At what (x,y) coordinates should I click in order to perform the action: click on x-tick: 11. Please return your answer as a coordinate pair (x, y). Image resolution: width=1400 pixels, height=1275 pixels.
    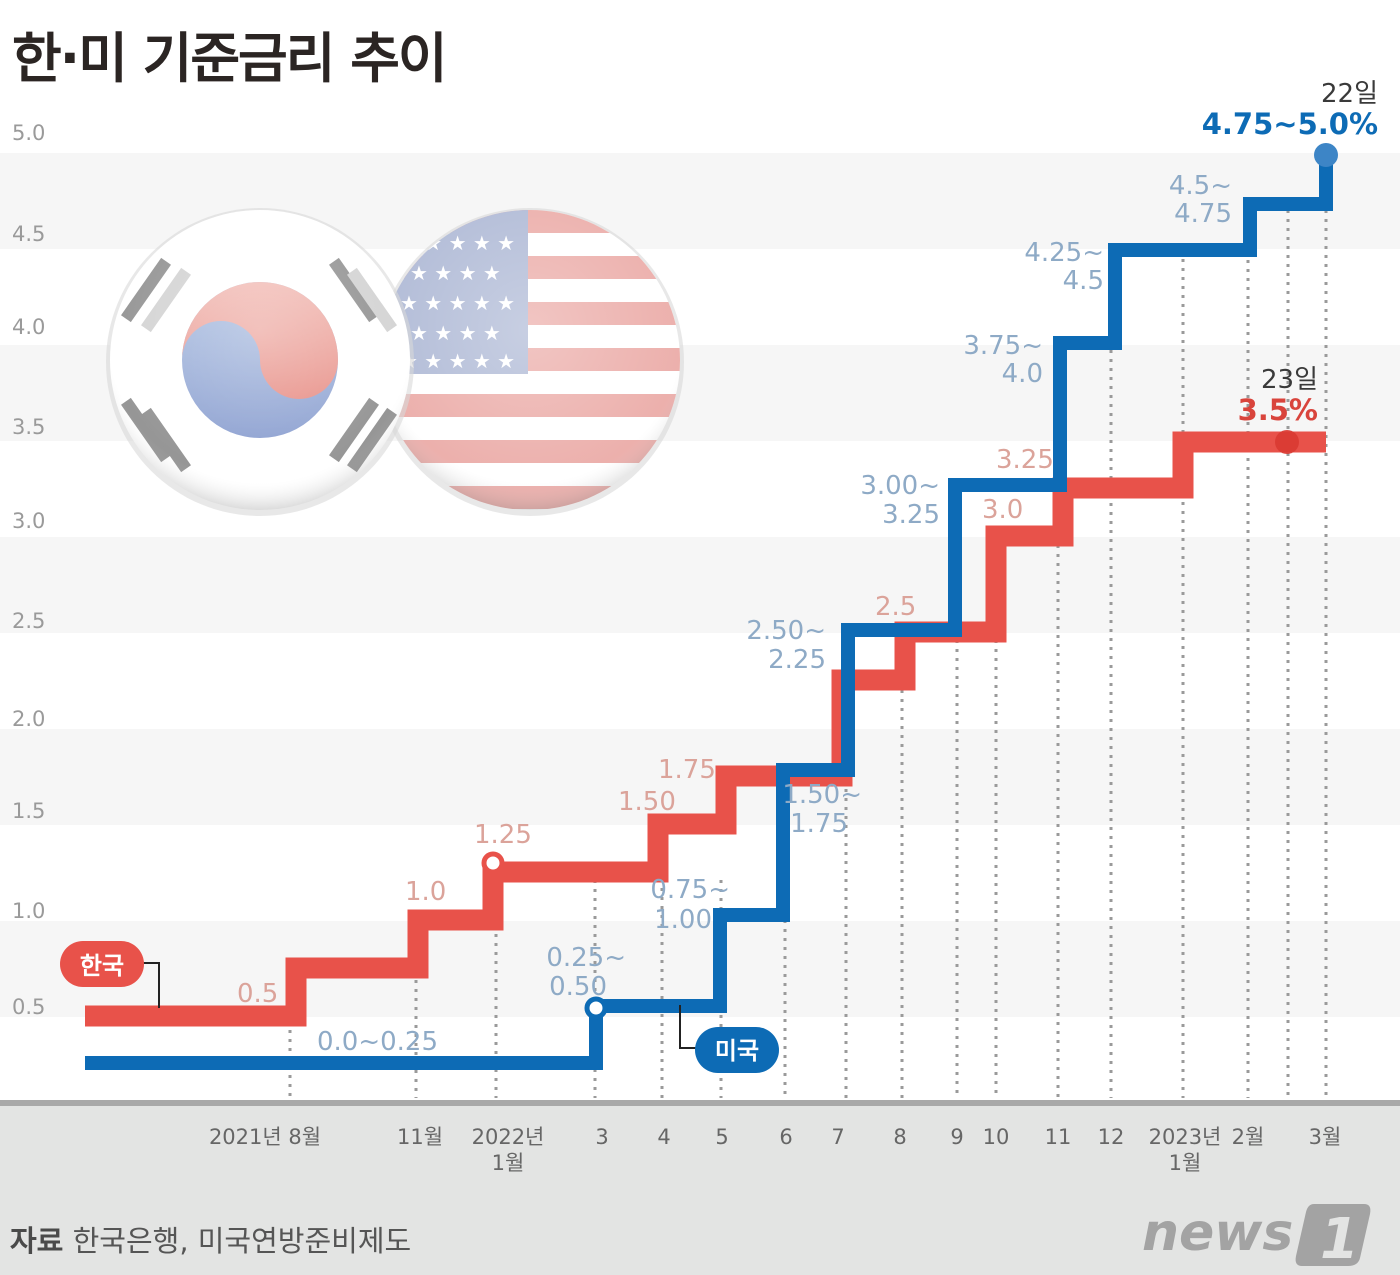
    Looking at the image, I should click on (1058, 1137).